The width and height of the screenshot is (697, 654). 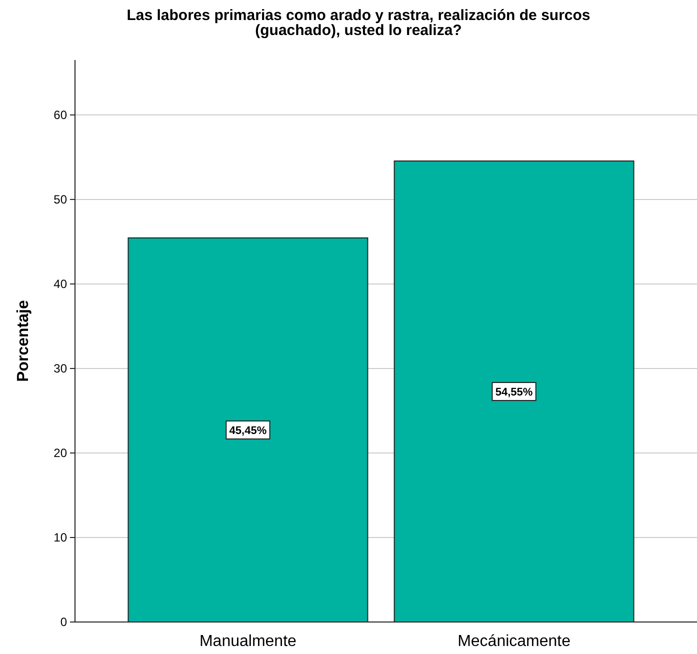 What do you see at coordinates (61, 453) in the screenshot?
I see `y-tick-label: 20` at bounding box center [61, 453].